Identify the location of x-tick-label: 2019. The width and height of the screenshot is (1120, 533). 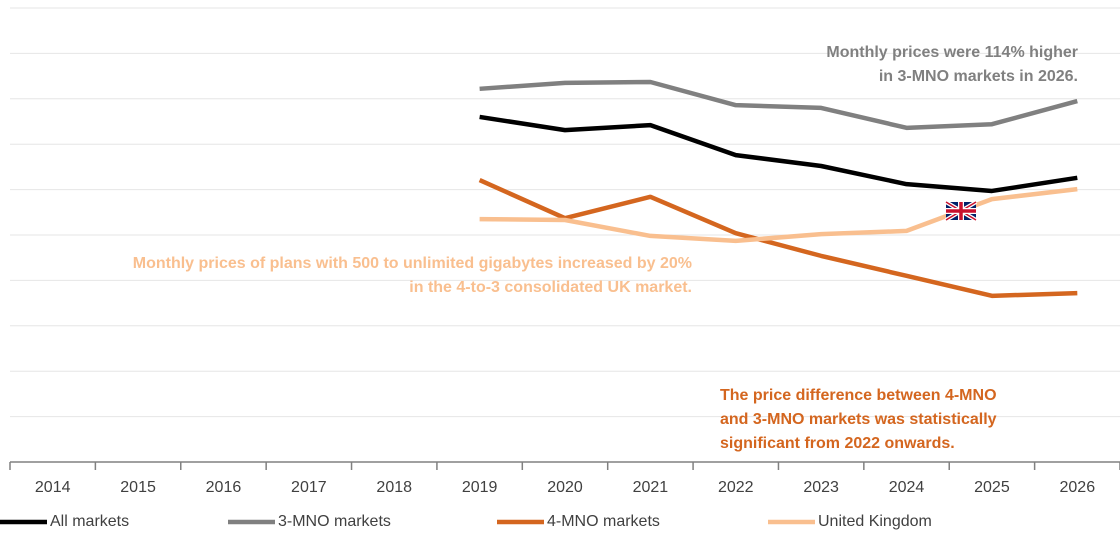
(480, 487).